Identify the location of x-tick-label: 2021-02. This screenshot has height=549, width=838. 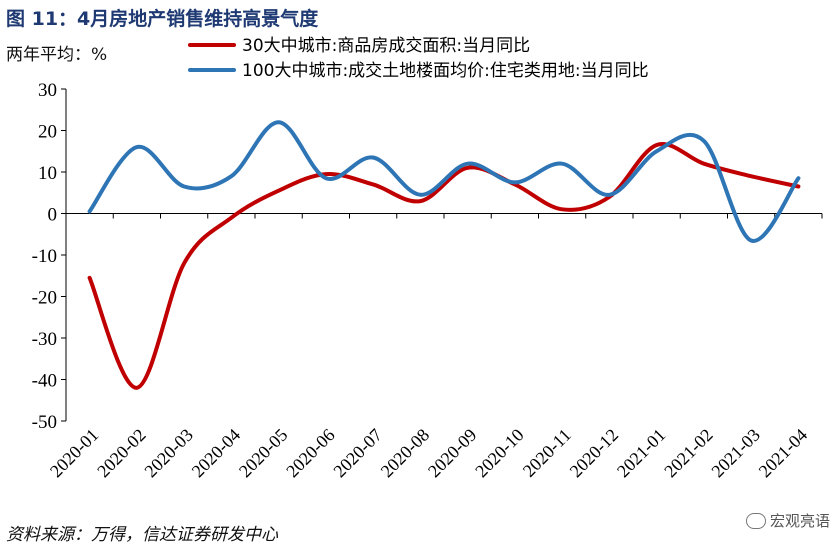
(688, 453).